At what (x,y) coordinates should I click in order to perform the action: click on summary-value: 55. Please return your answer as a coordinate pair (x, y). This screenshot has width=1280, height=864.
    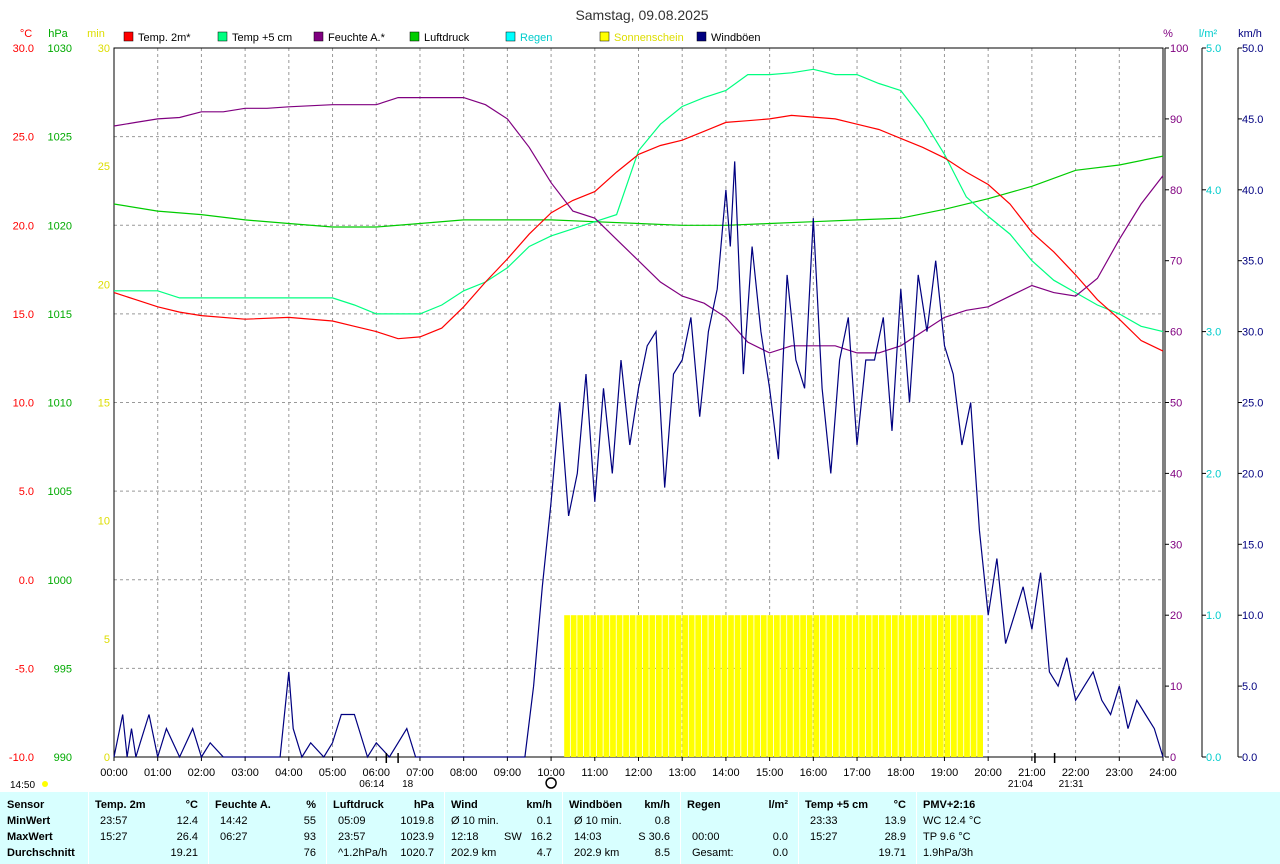
    Looking at the image, I should click on (309, 821).